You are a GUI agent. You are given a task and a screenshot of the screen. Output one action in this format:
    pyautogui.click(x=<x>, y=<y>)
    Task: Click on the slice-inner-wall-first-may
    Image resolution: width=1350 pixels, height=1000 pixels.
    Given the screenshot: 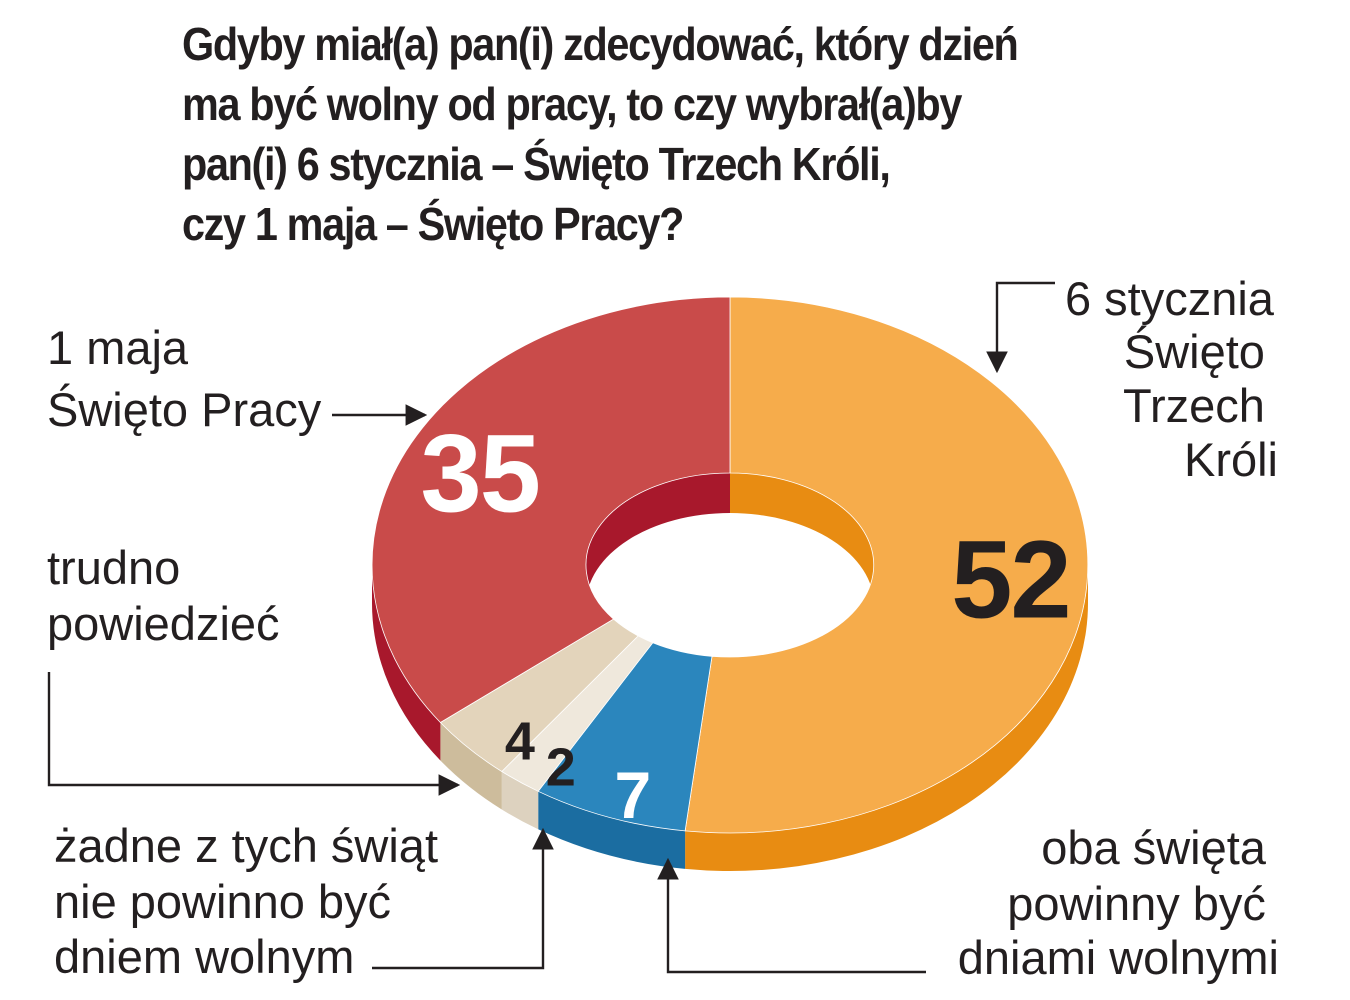 What is the action you would take?
    pyautogui.click(x=658, y=539)
    